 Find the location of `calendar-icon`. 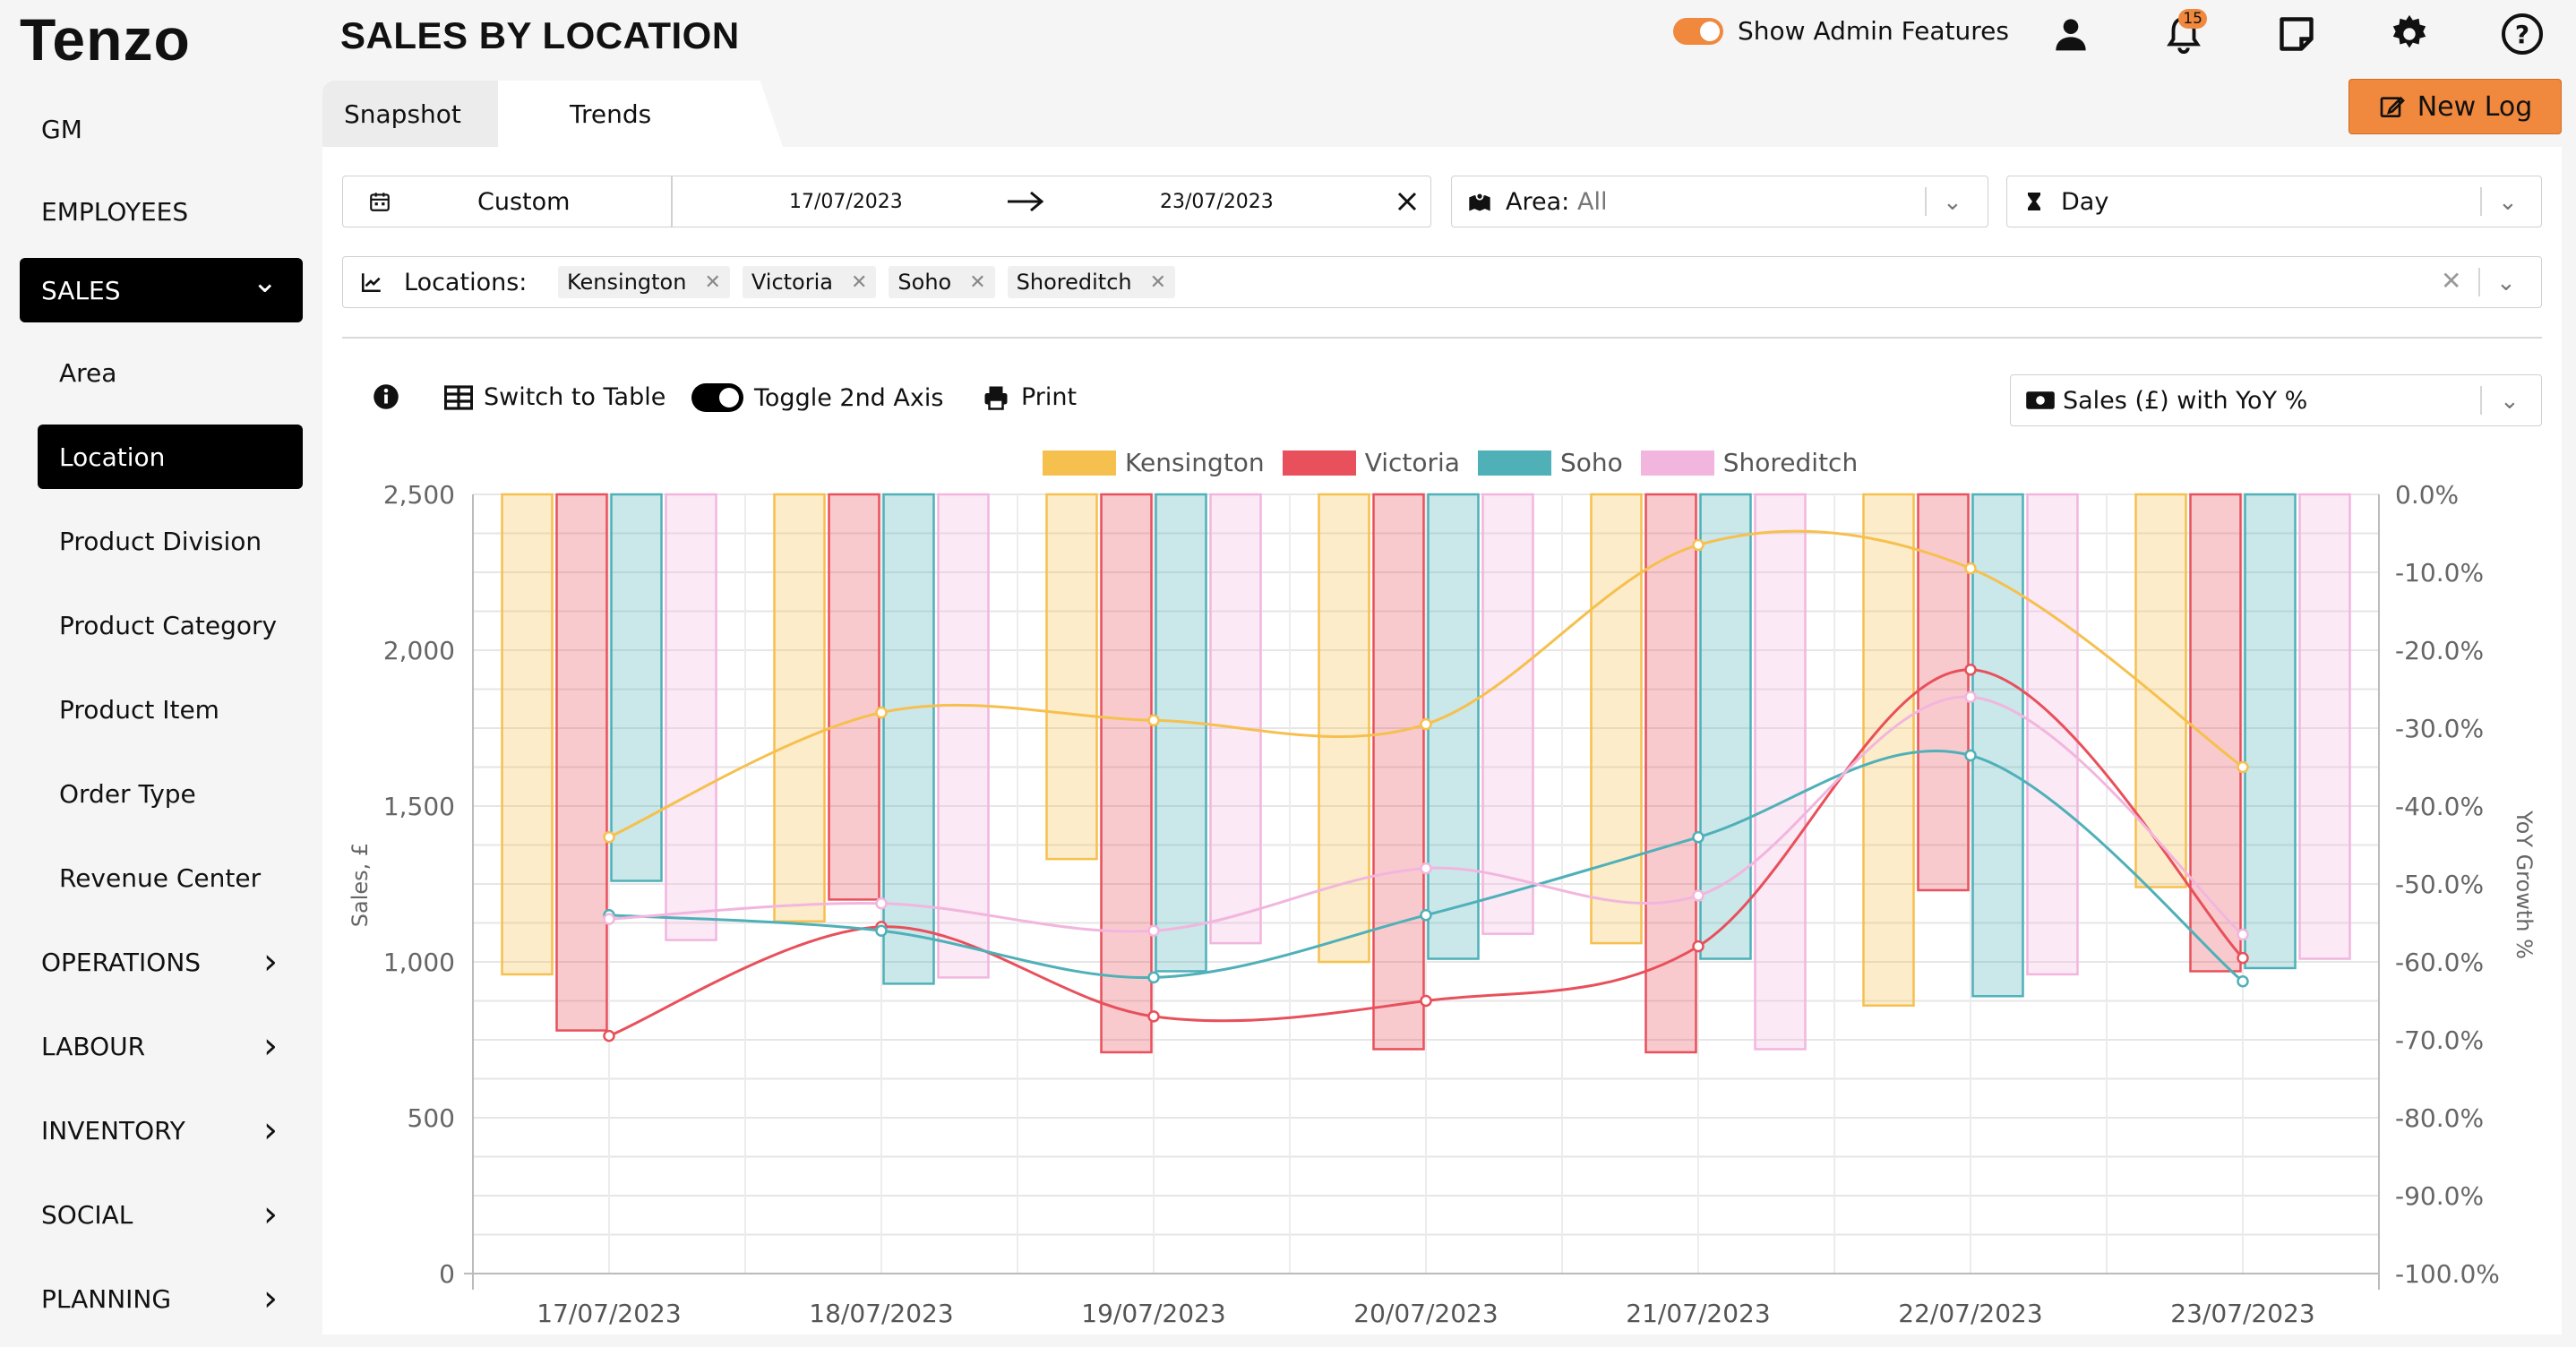

calendar-icon is located at coordinates (380, 202).